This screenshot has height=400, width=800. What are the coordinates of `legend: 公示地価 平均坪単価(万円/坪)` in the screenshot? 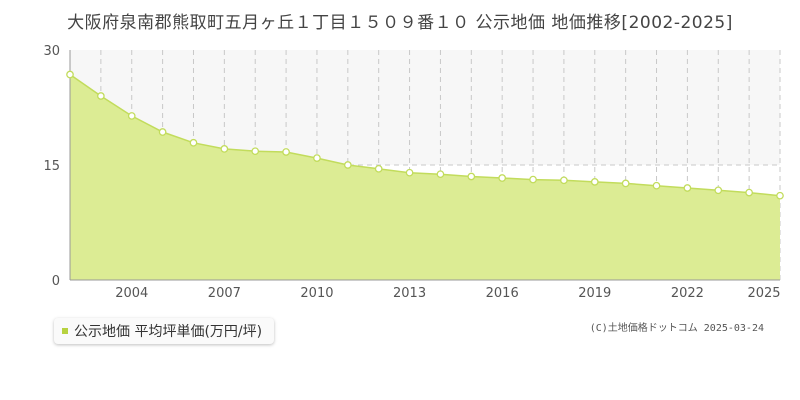 It's located at (164, 331).